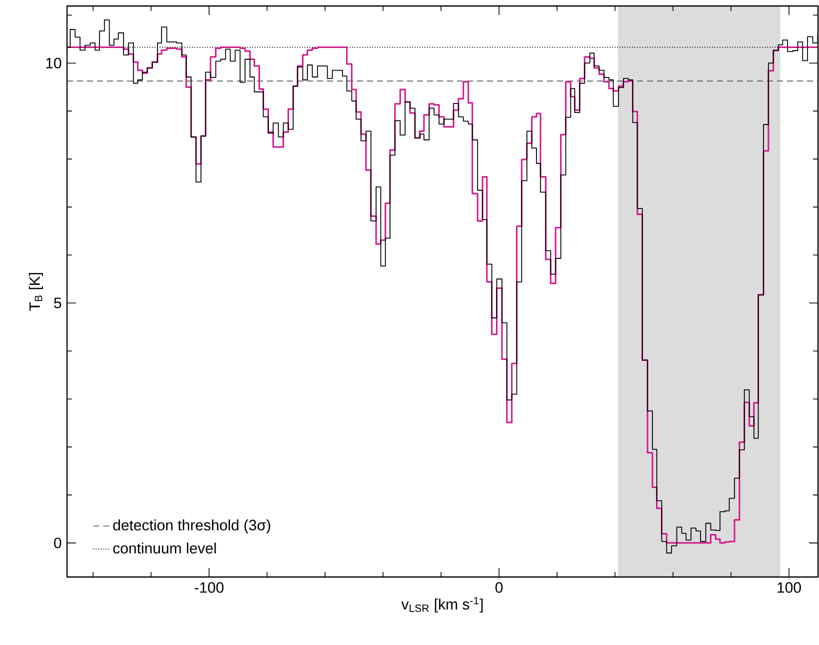  I want to click on x-tick-label: 0, so click(499, 587).